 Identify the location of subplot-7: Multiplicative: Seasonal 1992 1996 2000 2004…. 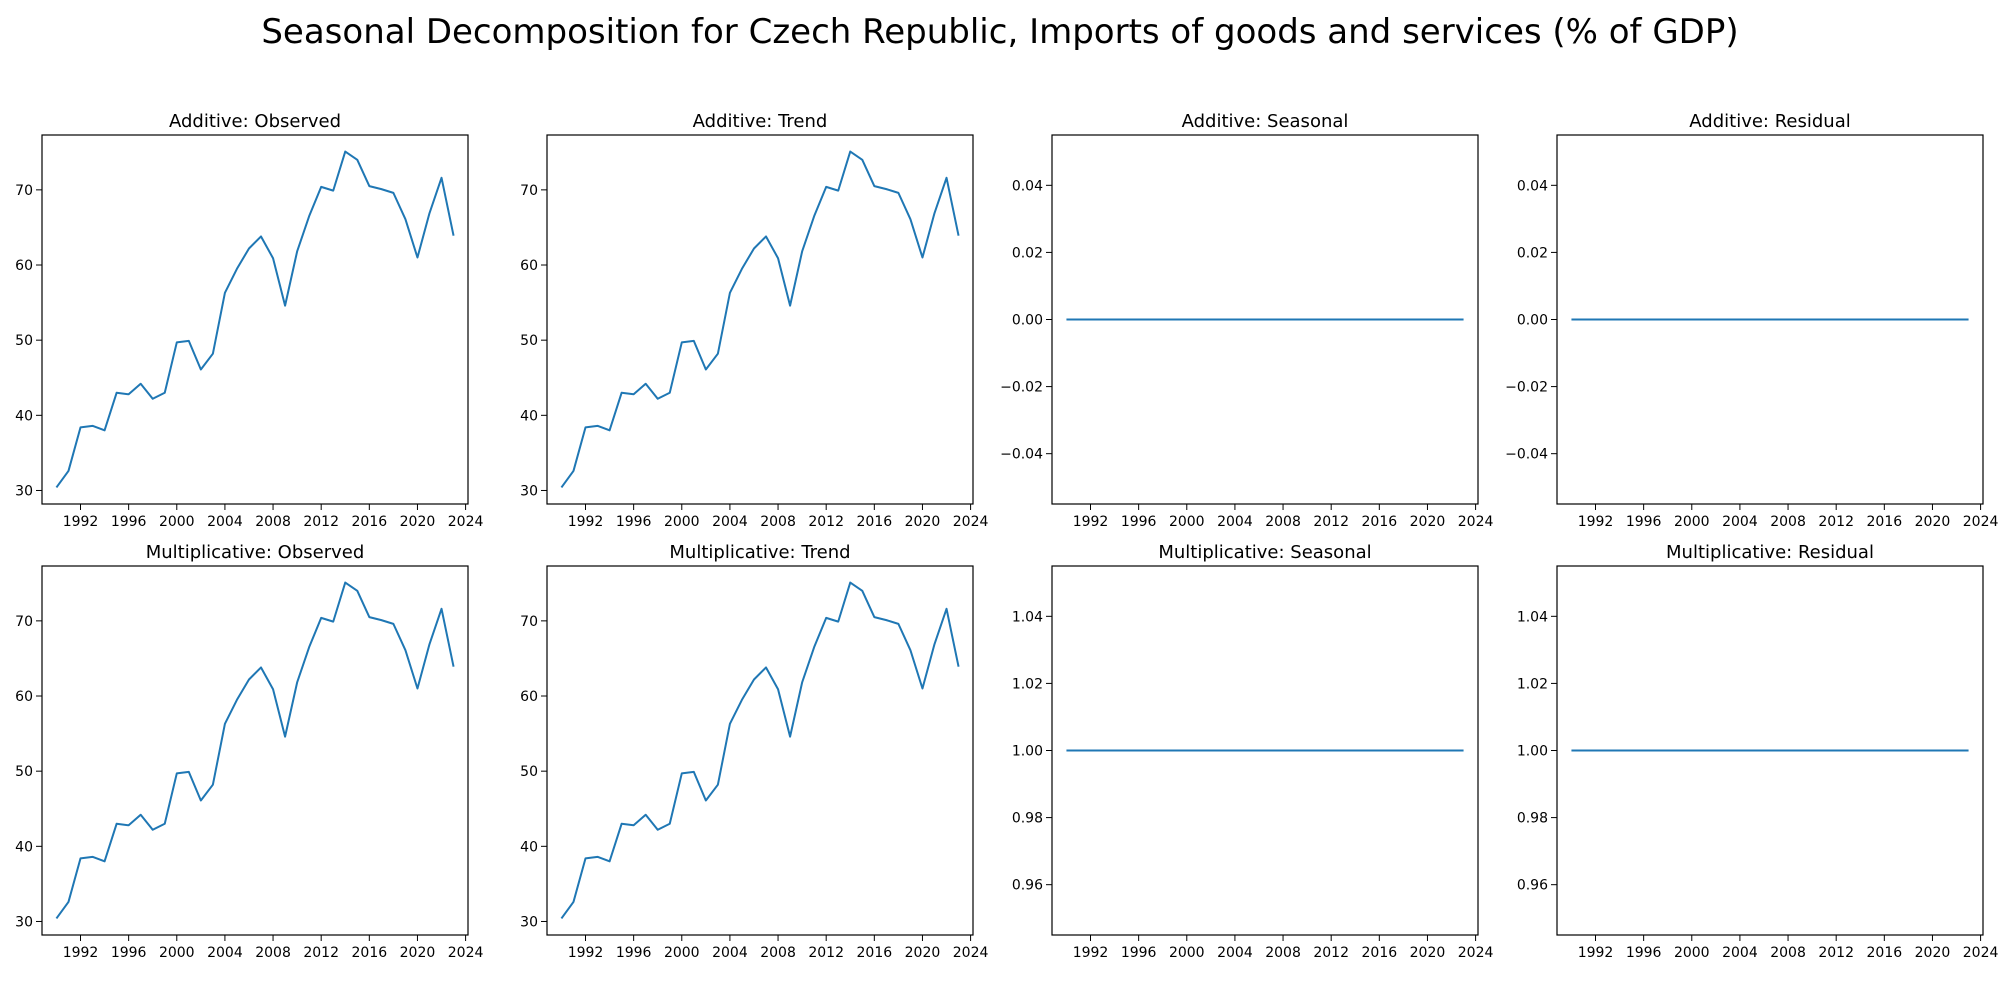
(1253, 751).